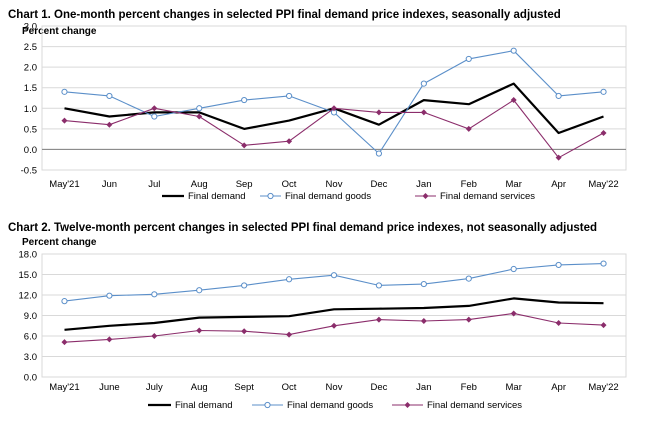 The height and width of the screenshot is (436, 670). What do you see at coordinates (487, 196) in the screenshot?
I see `legend-label-final-demand-services: Final demand services` at bounding box center [487, 196].